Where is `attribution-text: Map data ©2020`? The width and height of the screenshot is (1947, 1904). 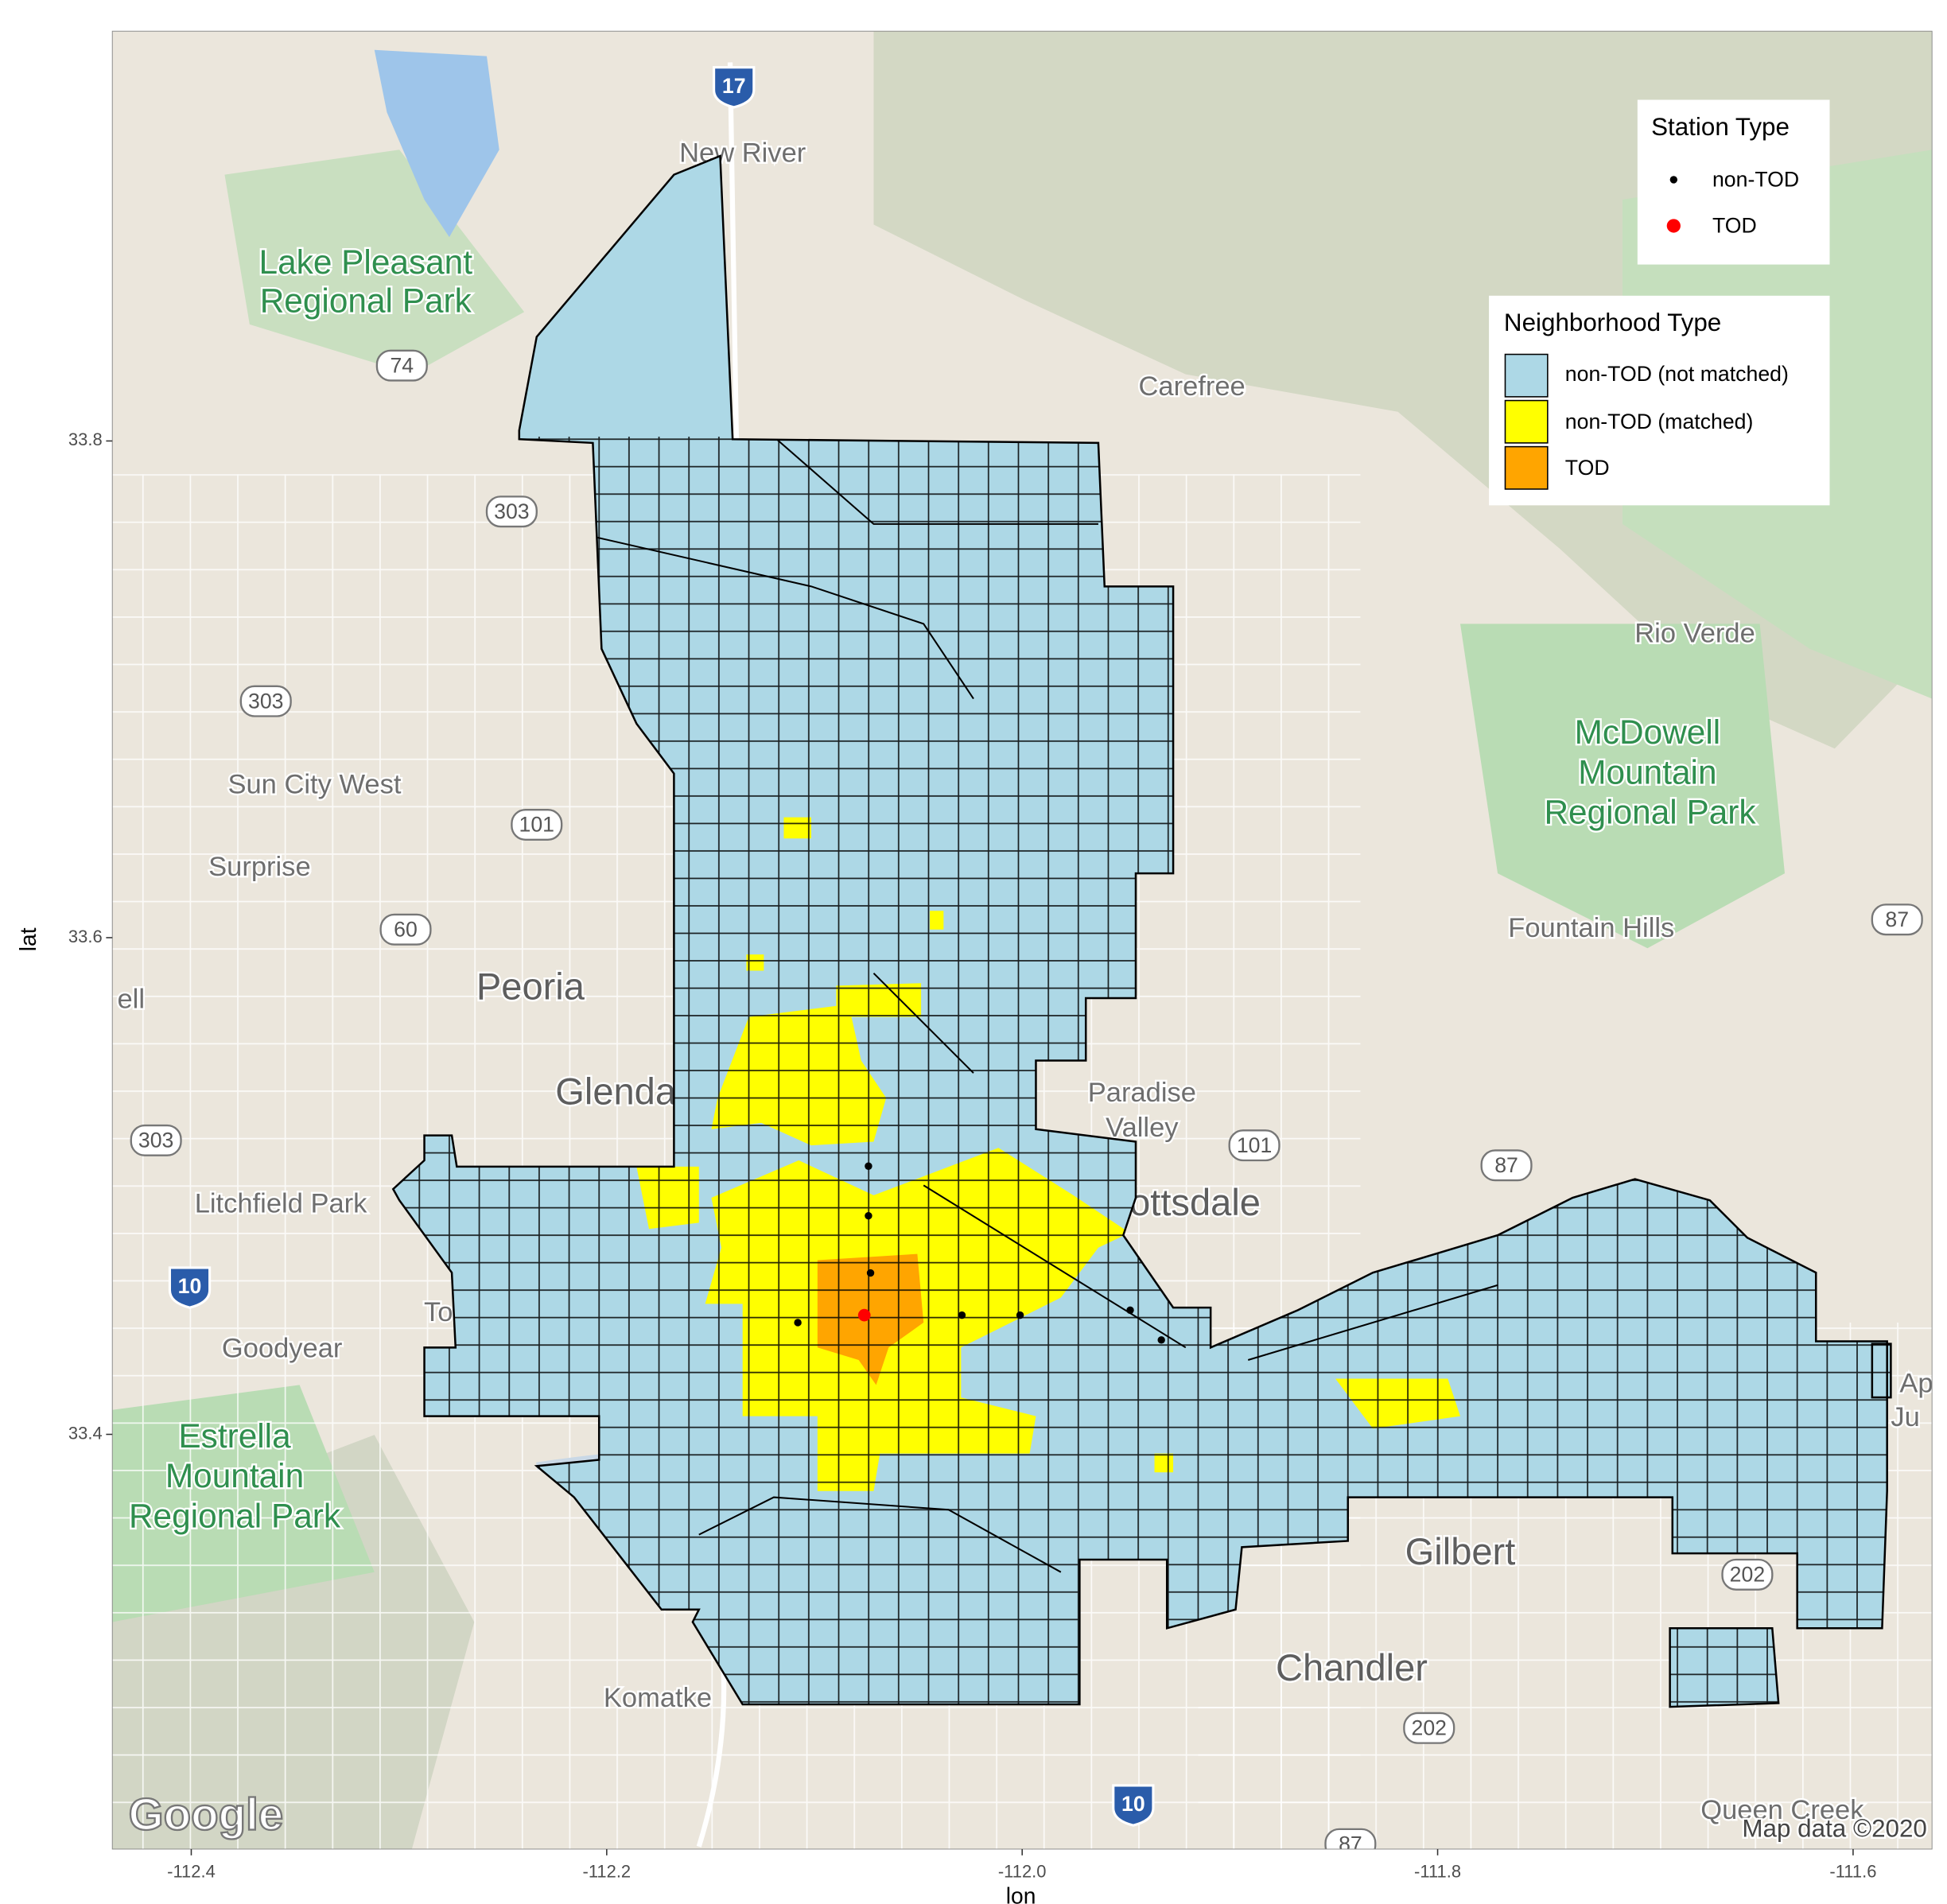 attribution-text: Map data ©2020 is located at coordinates (1834, 1829).